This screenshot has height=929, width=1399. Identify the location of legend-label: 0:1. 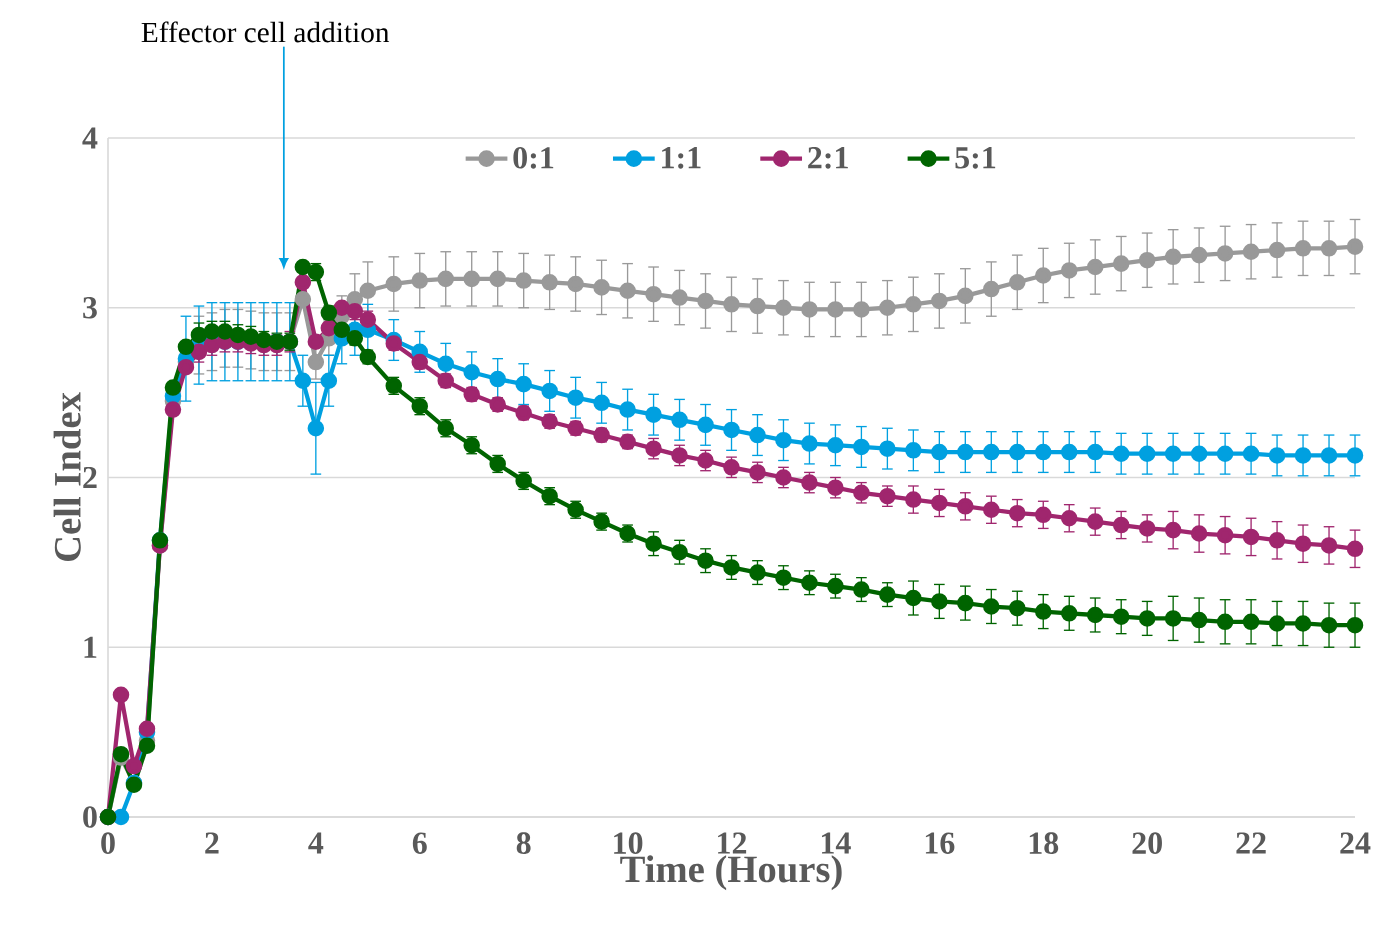
(533, 157).